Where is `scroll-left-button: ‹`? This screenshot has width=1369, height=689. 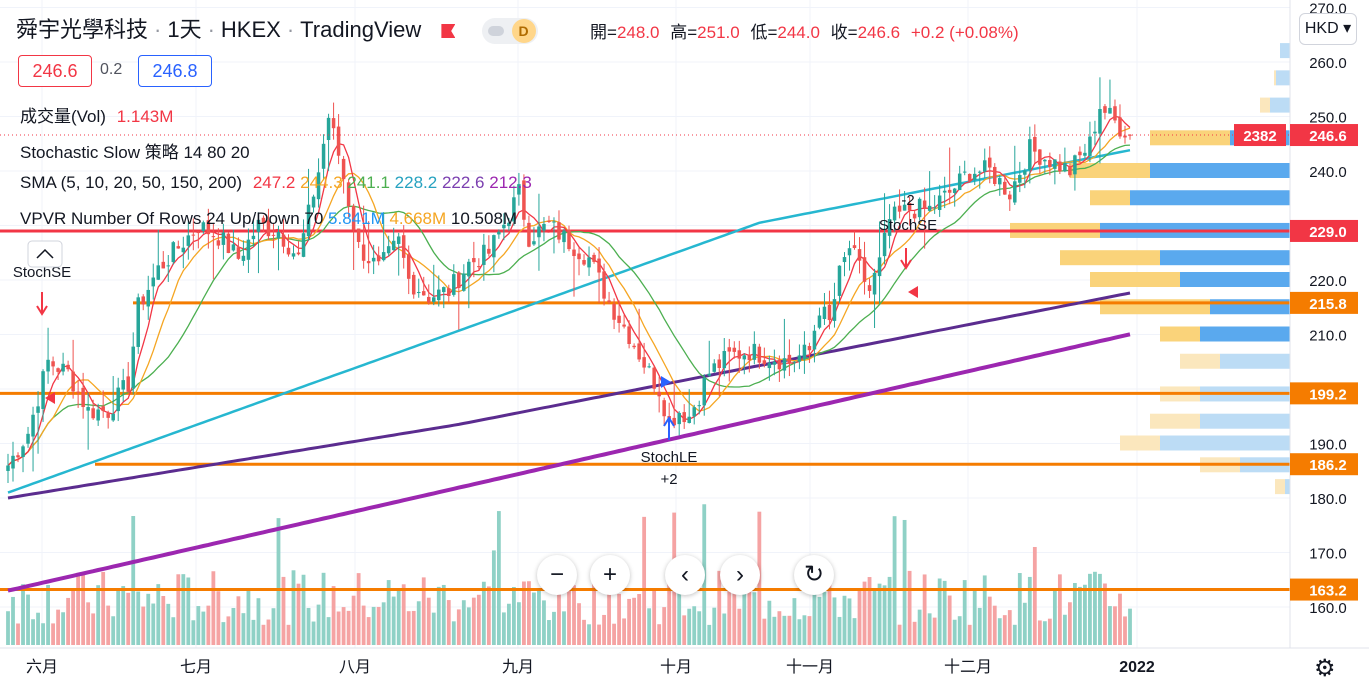 scroll-left-button: ‹ is located at coordinates (685, 575).